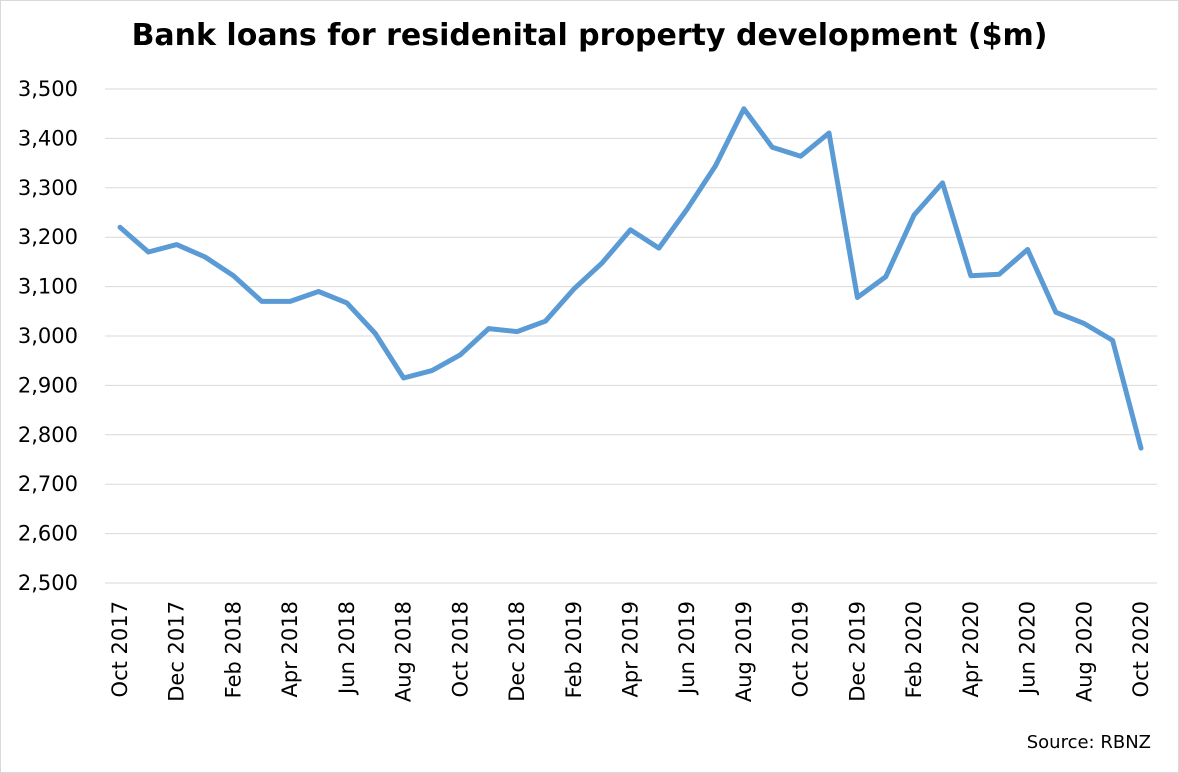 The height and width of the screenshot is (773, 1179). I want to click on x-tick-label: Dec 2018, so click(517, 651).